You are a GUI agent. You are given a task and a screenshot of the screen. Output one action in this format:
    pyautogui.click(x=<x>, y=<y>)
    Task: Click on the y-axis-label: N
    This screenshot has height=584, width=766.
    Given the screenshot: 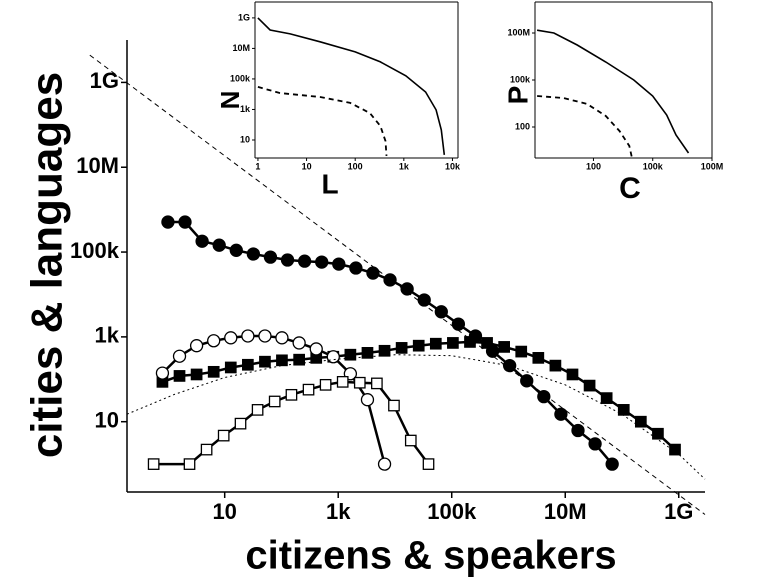 What is the action you would take?
    pyautogui.click(x=230, y=100)
    